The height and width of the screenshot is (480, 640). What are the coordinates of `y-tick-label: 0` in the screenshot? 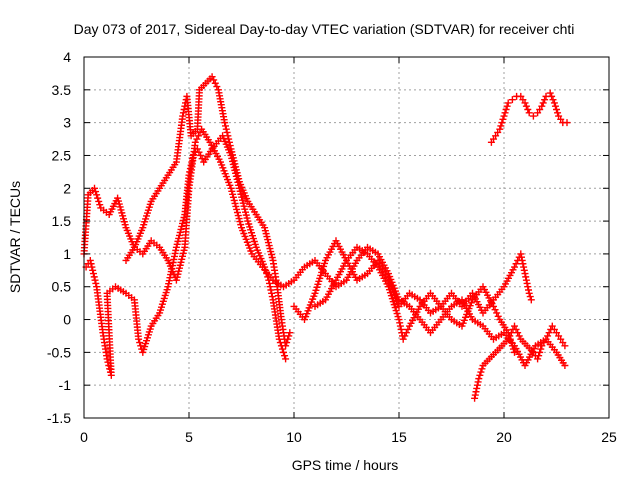 It's located at (67, 320).